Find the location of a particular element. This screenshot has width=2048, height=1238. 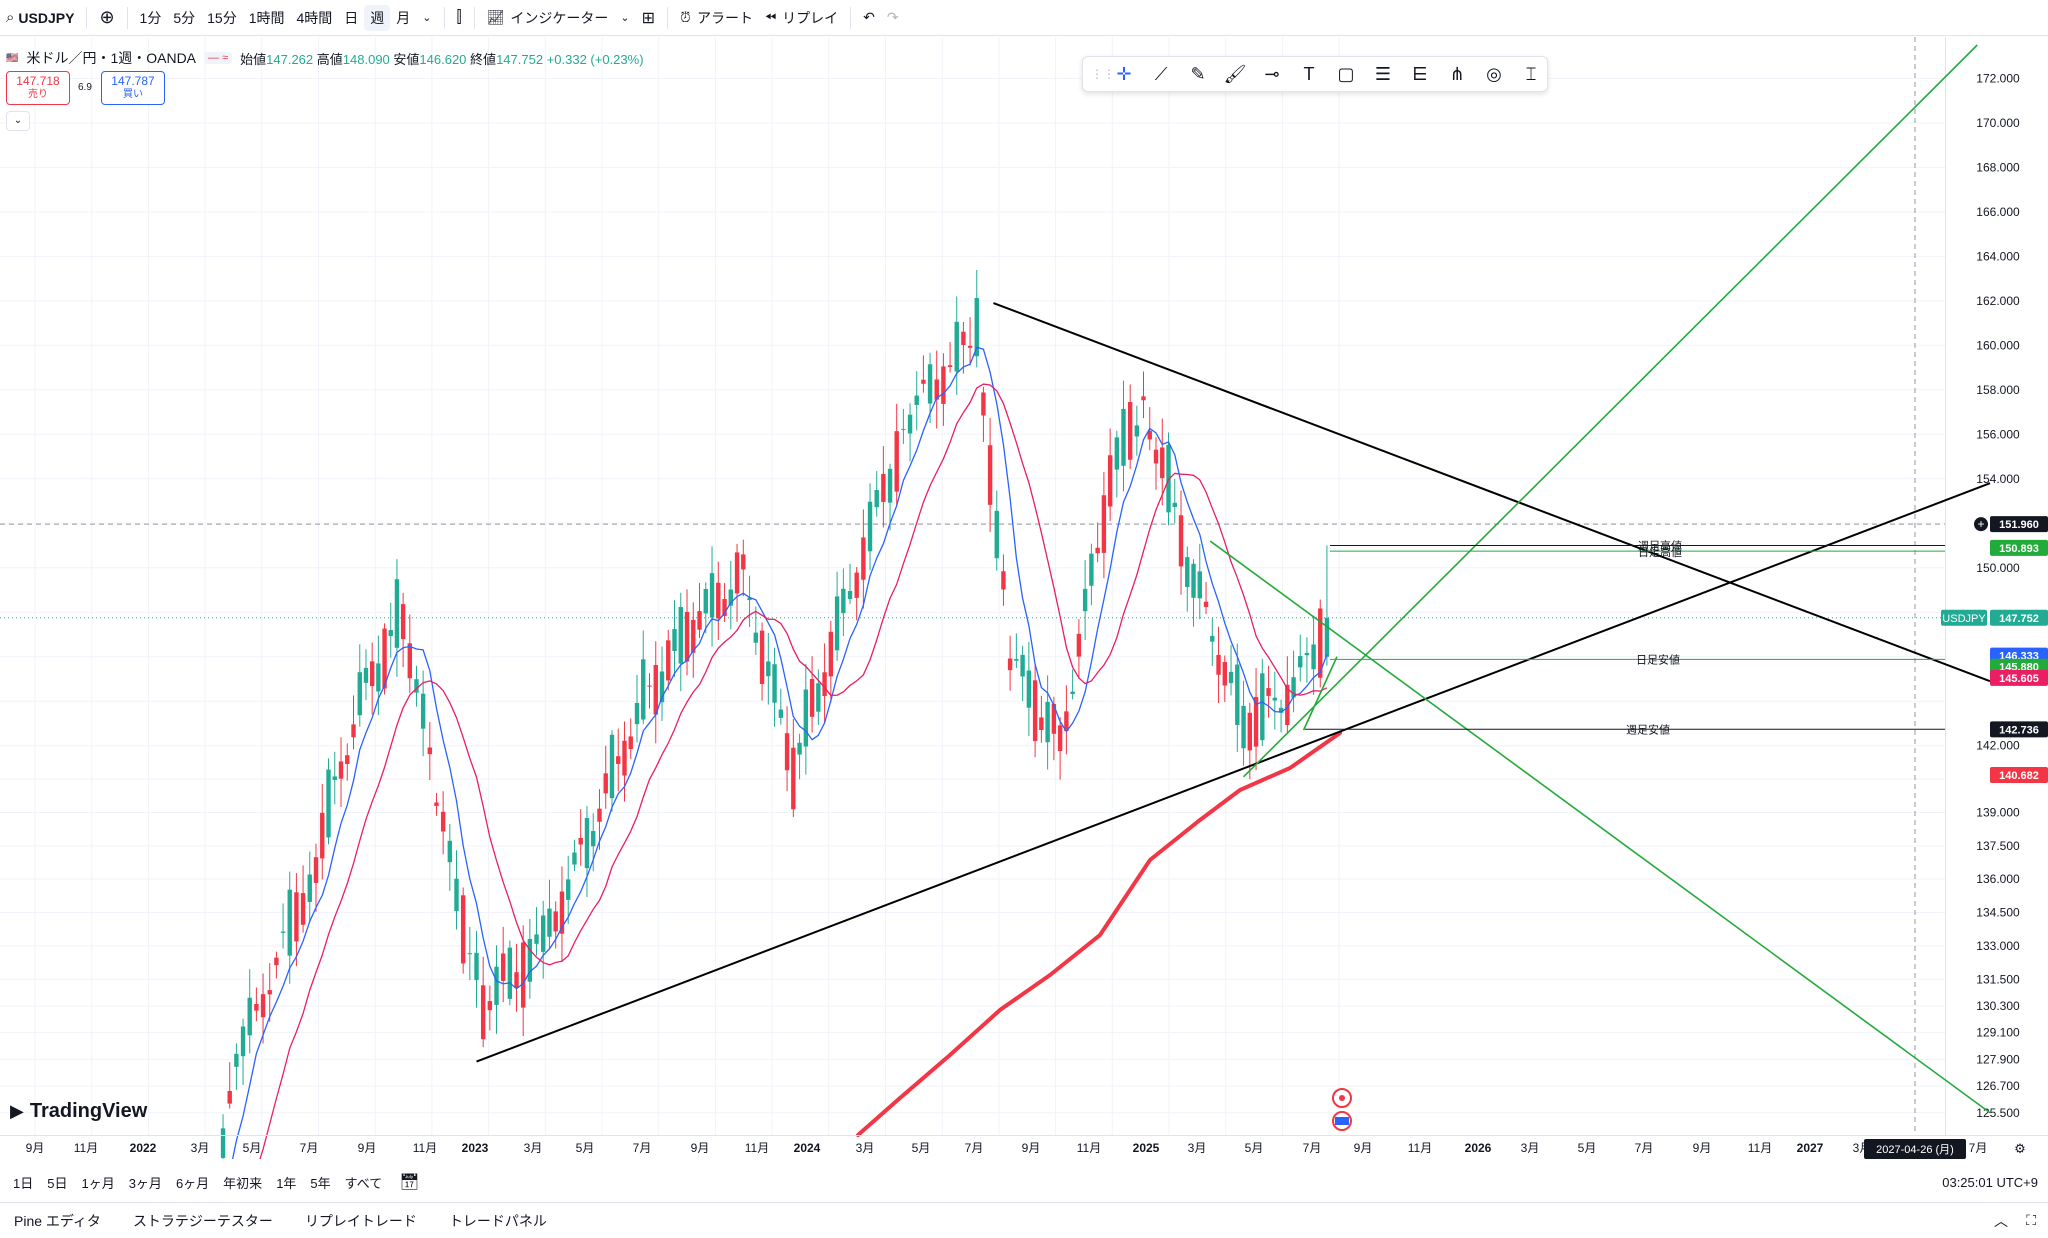

measure-icon: ⌶ is located at coordinates (1531, 73).